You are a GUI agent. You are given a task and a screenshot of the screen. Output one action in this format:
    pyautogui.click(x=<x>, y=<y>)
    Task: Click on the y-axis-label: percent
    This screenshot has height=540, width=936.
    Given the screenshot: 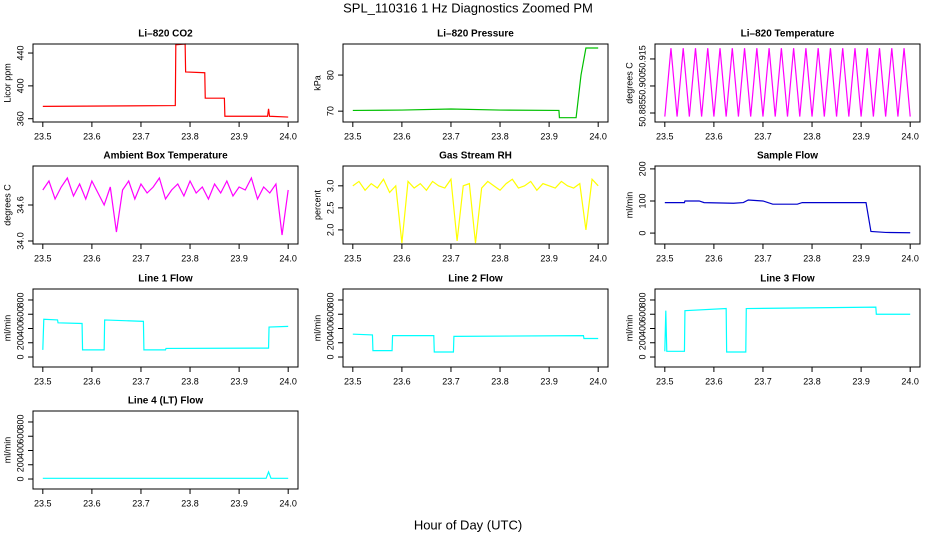 What is the action you would take?
    pyautogui.click(x=317, y=204)
    